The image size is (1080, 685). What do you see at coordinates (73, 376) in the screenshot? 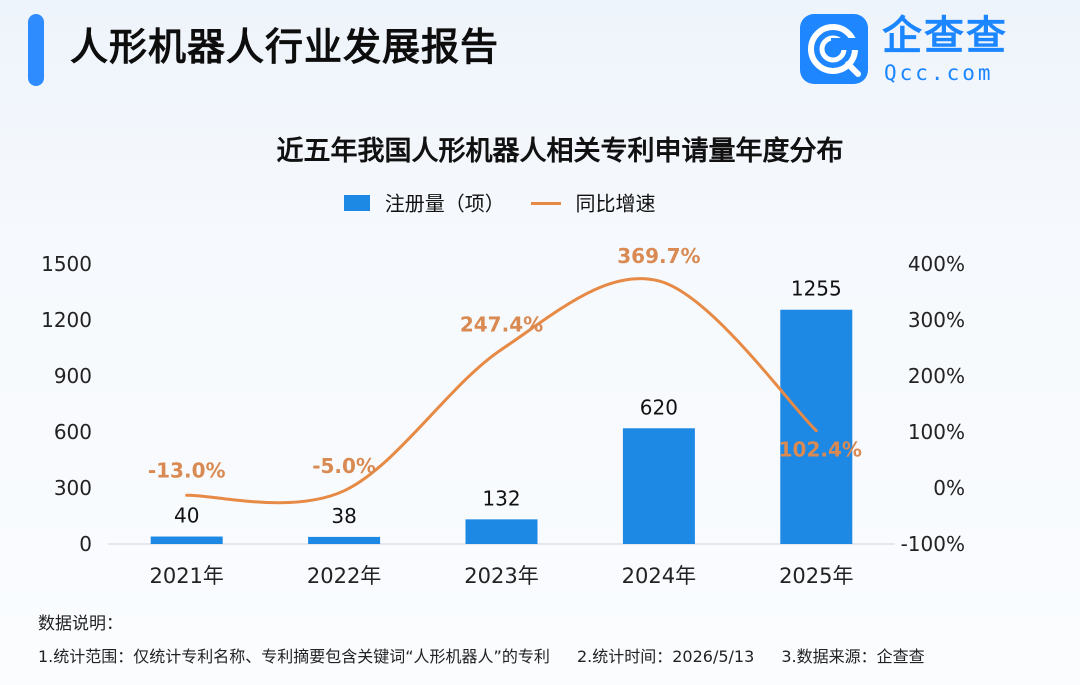
I see `y-left-tick-label: 900` at bounding box center [73, 376].